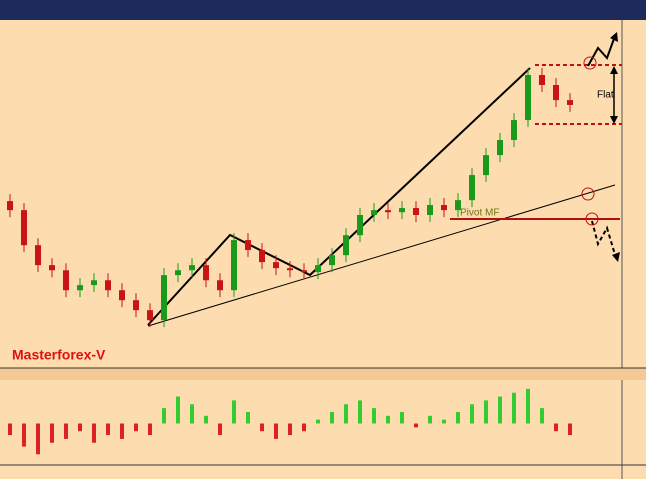 Image resolution: width=646 pixels, height=479 pixels. Describe the element at coordinates (323, 10) in the screenshot. I see `toolbar` at that location.